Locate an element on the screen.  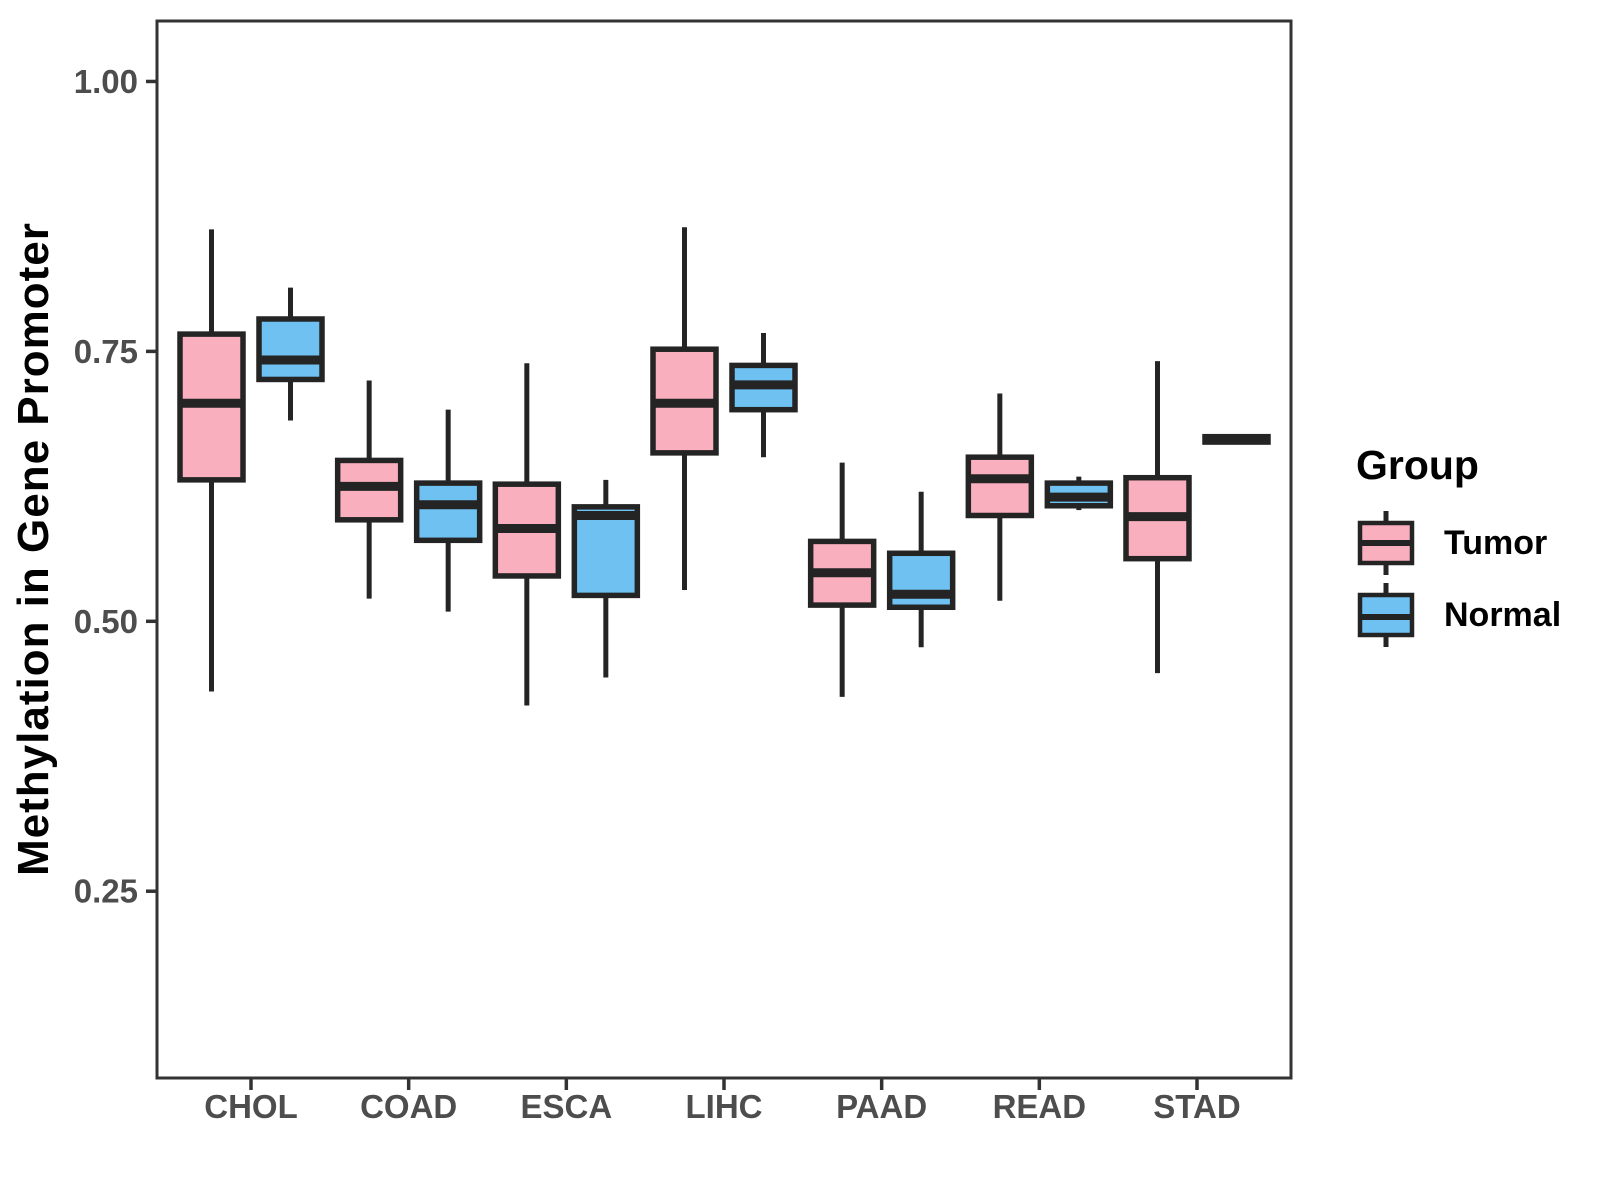
y-tick-label: 0.50 is located at coordinates (106, 621).